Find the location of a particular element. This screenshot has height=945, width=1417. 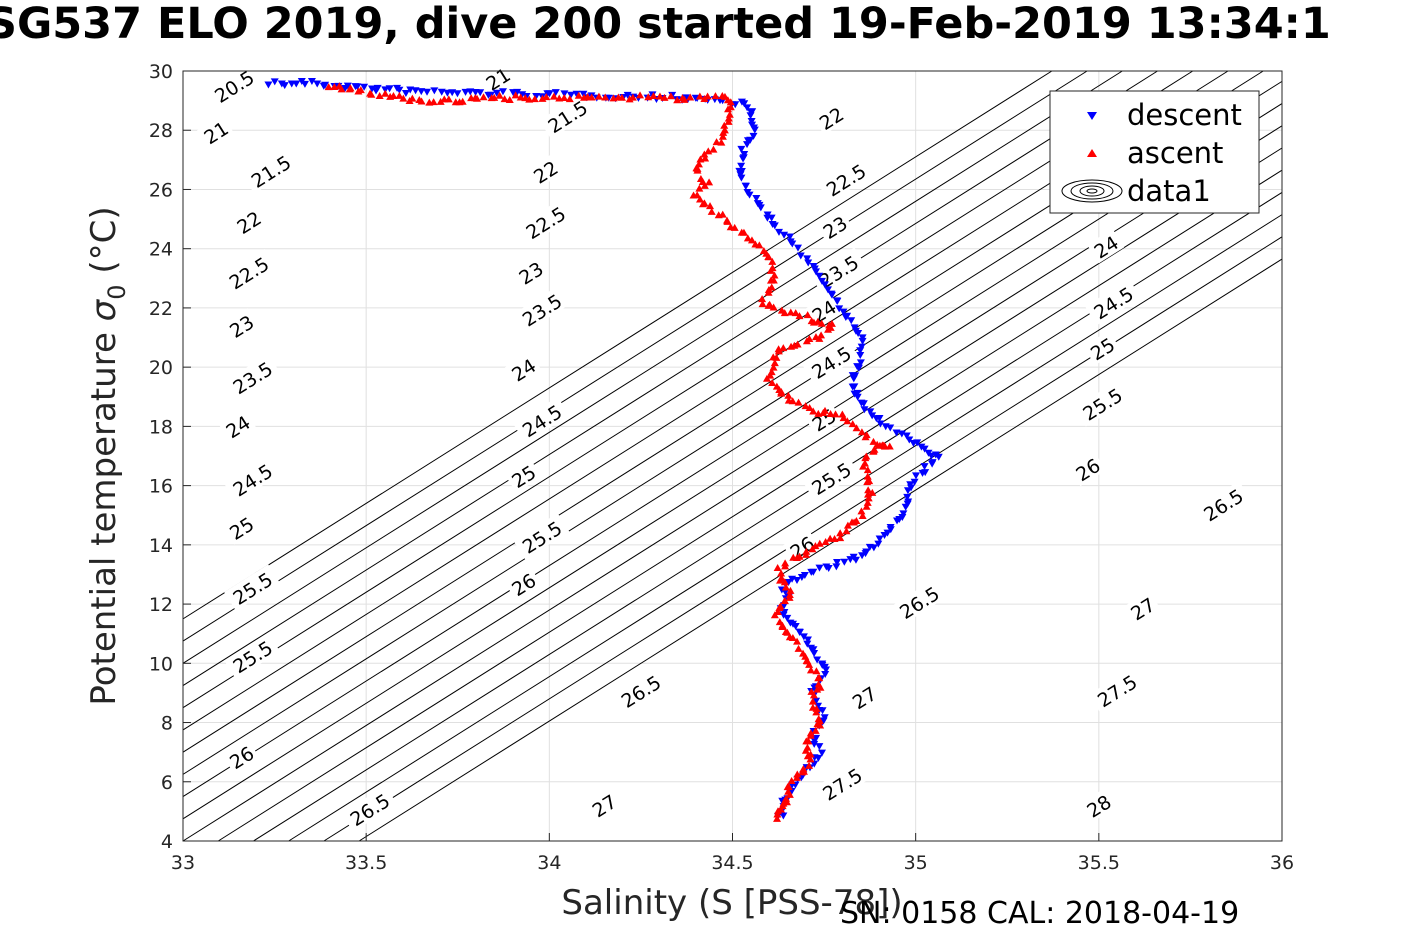

contour-label: 22.5 is located at coordinates (545, 221).